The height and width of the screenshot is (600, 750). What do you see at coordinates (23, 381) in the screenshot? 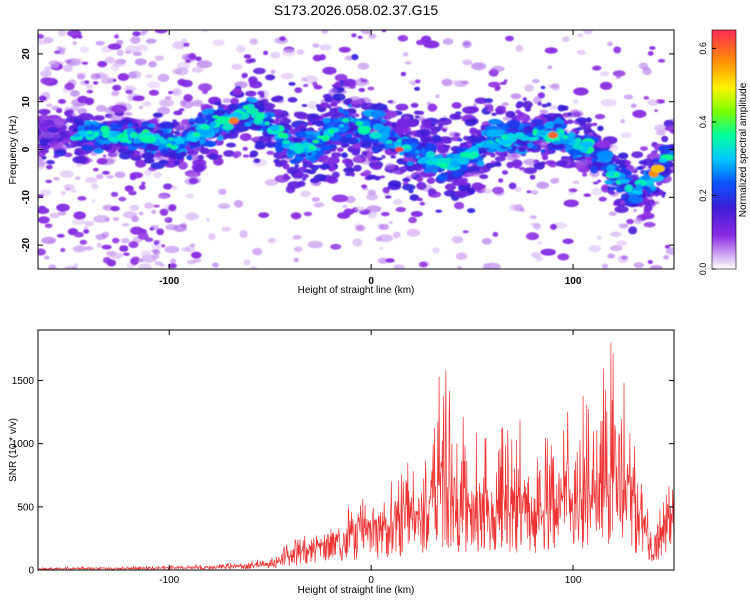
I see `snr-y-tick-label: 1500` at bounding box center [23, 381].